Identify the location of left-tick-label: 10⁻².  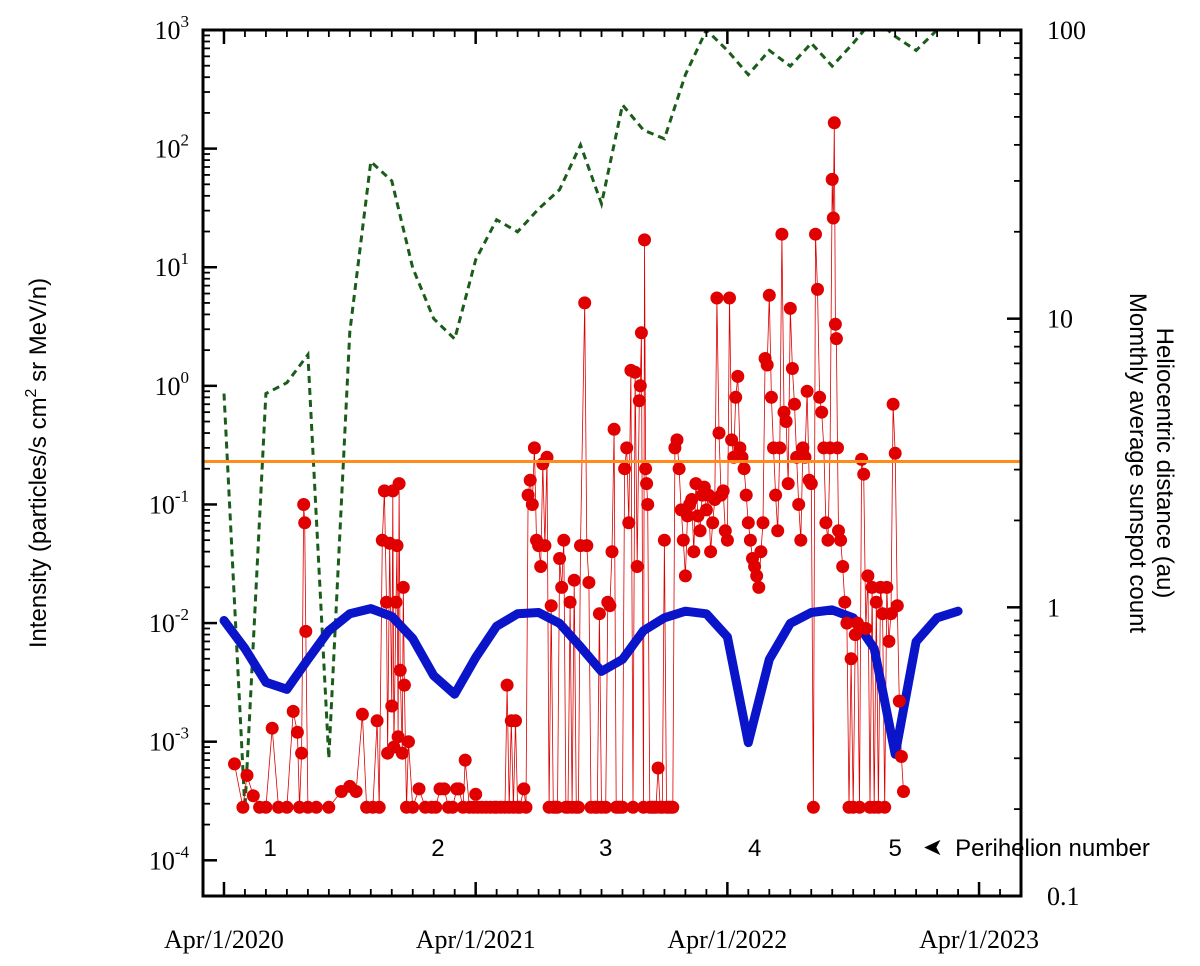
(169, 621).